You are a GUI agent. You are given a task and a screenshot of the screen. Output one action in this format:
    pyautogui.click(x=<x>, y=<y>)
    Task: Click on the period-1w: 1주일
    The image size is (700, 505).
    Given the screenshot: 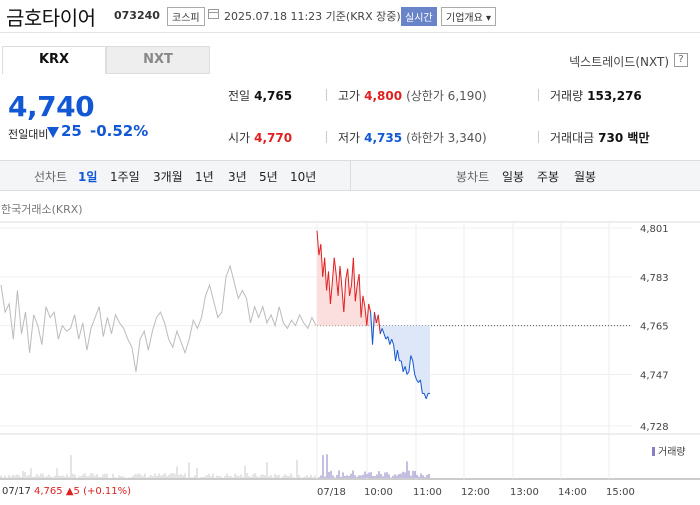 What is the action you would take?
    pyautogui.click(x=125, y=177)
    